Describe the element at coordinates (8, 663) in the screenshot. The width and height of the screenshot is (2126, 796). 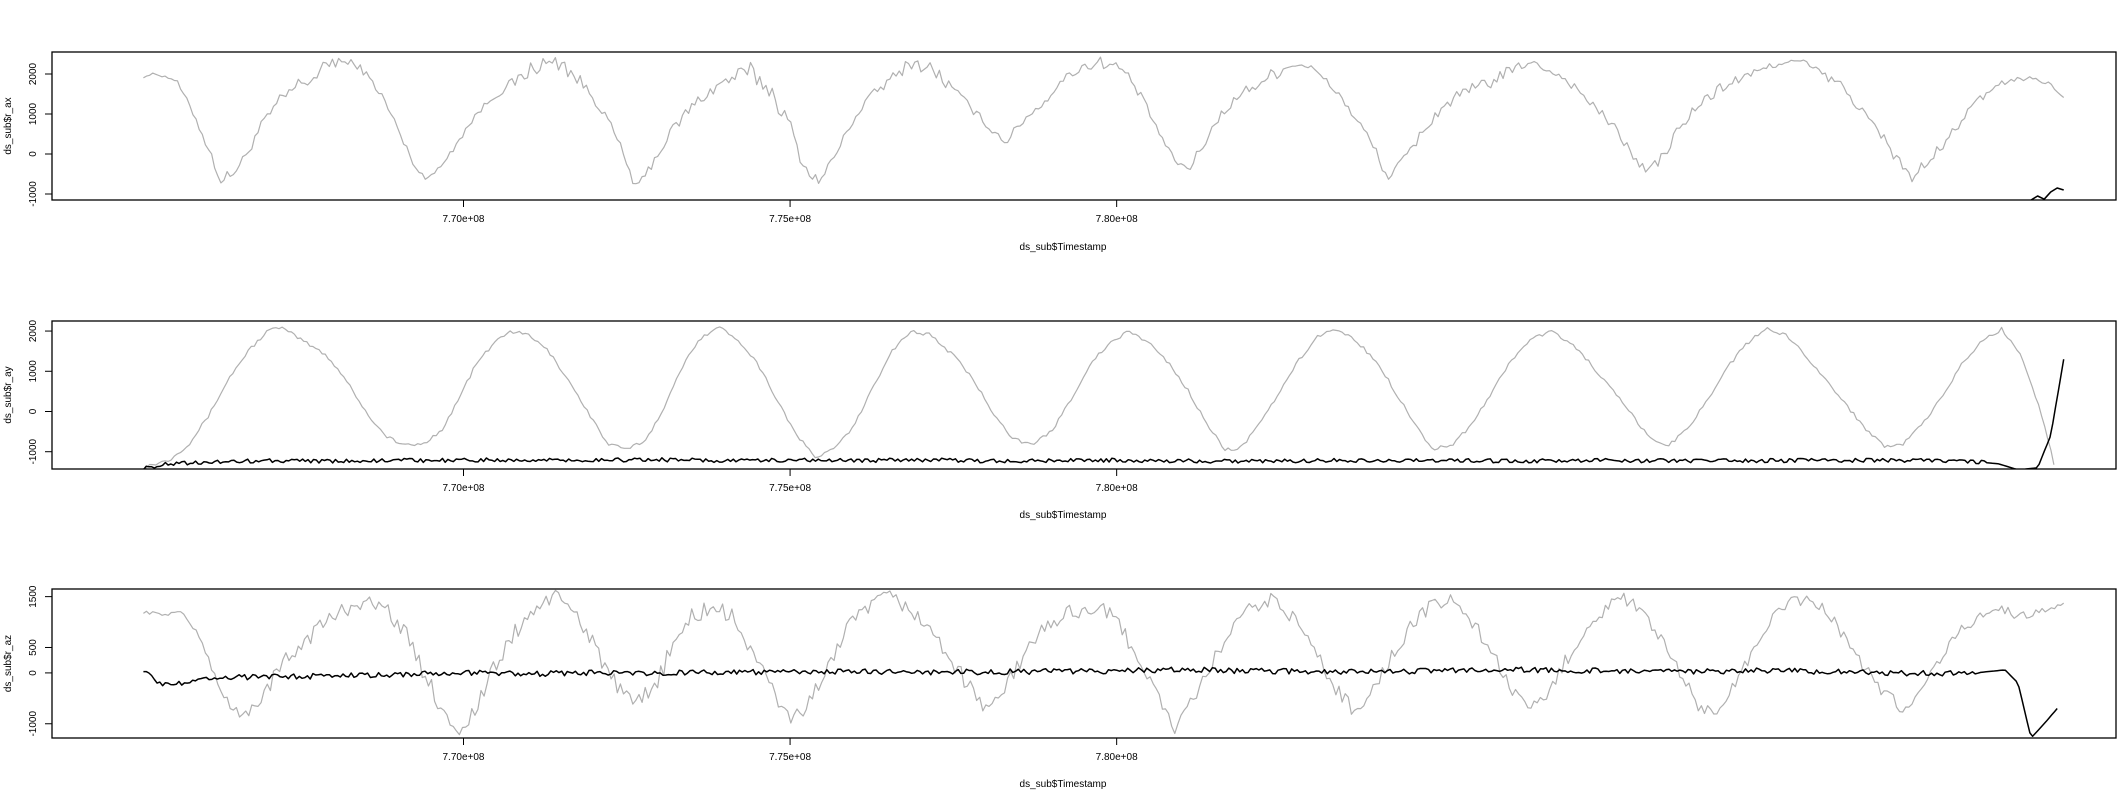
I see `y-axis-title: ds_sub$r_az` at that location.